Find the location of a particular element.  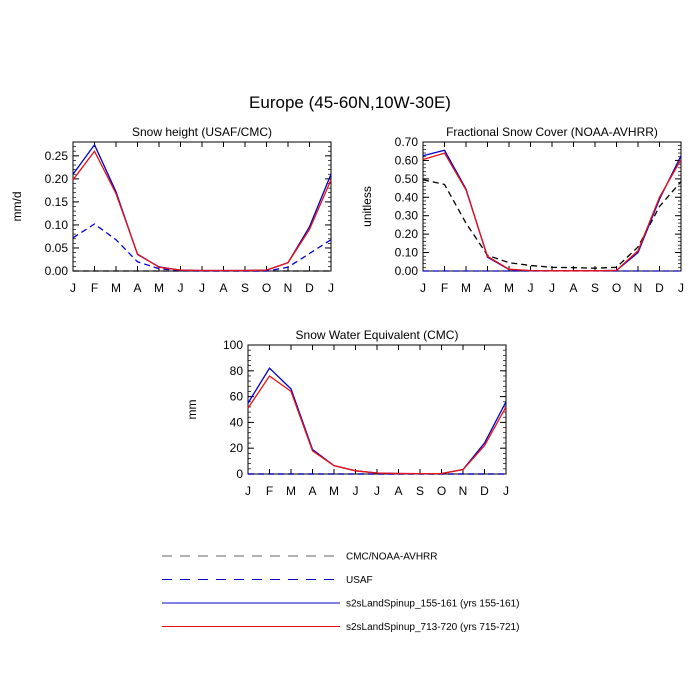

y-tick-label: 0.50 is located at coordinates (407, 179).